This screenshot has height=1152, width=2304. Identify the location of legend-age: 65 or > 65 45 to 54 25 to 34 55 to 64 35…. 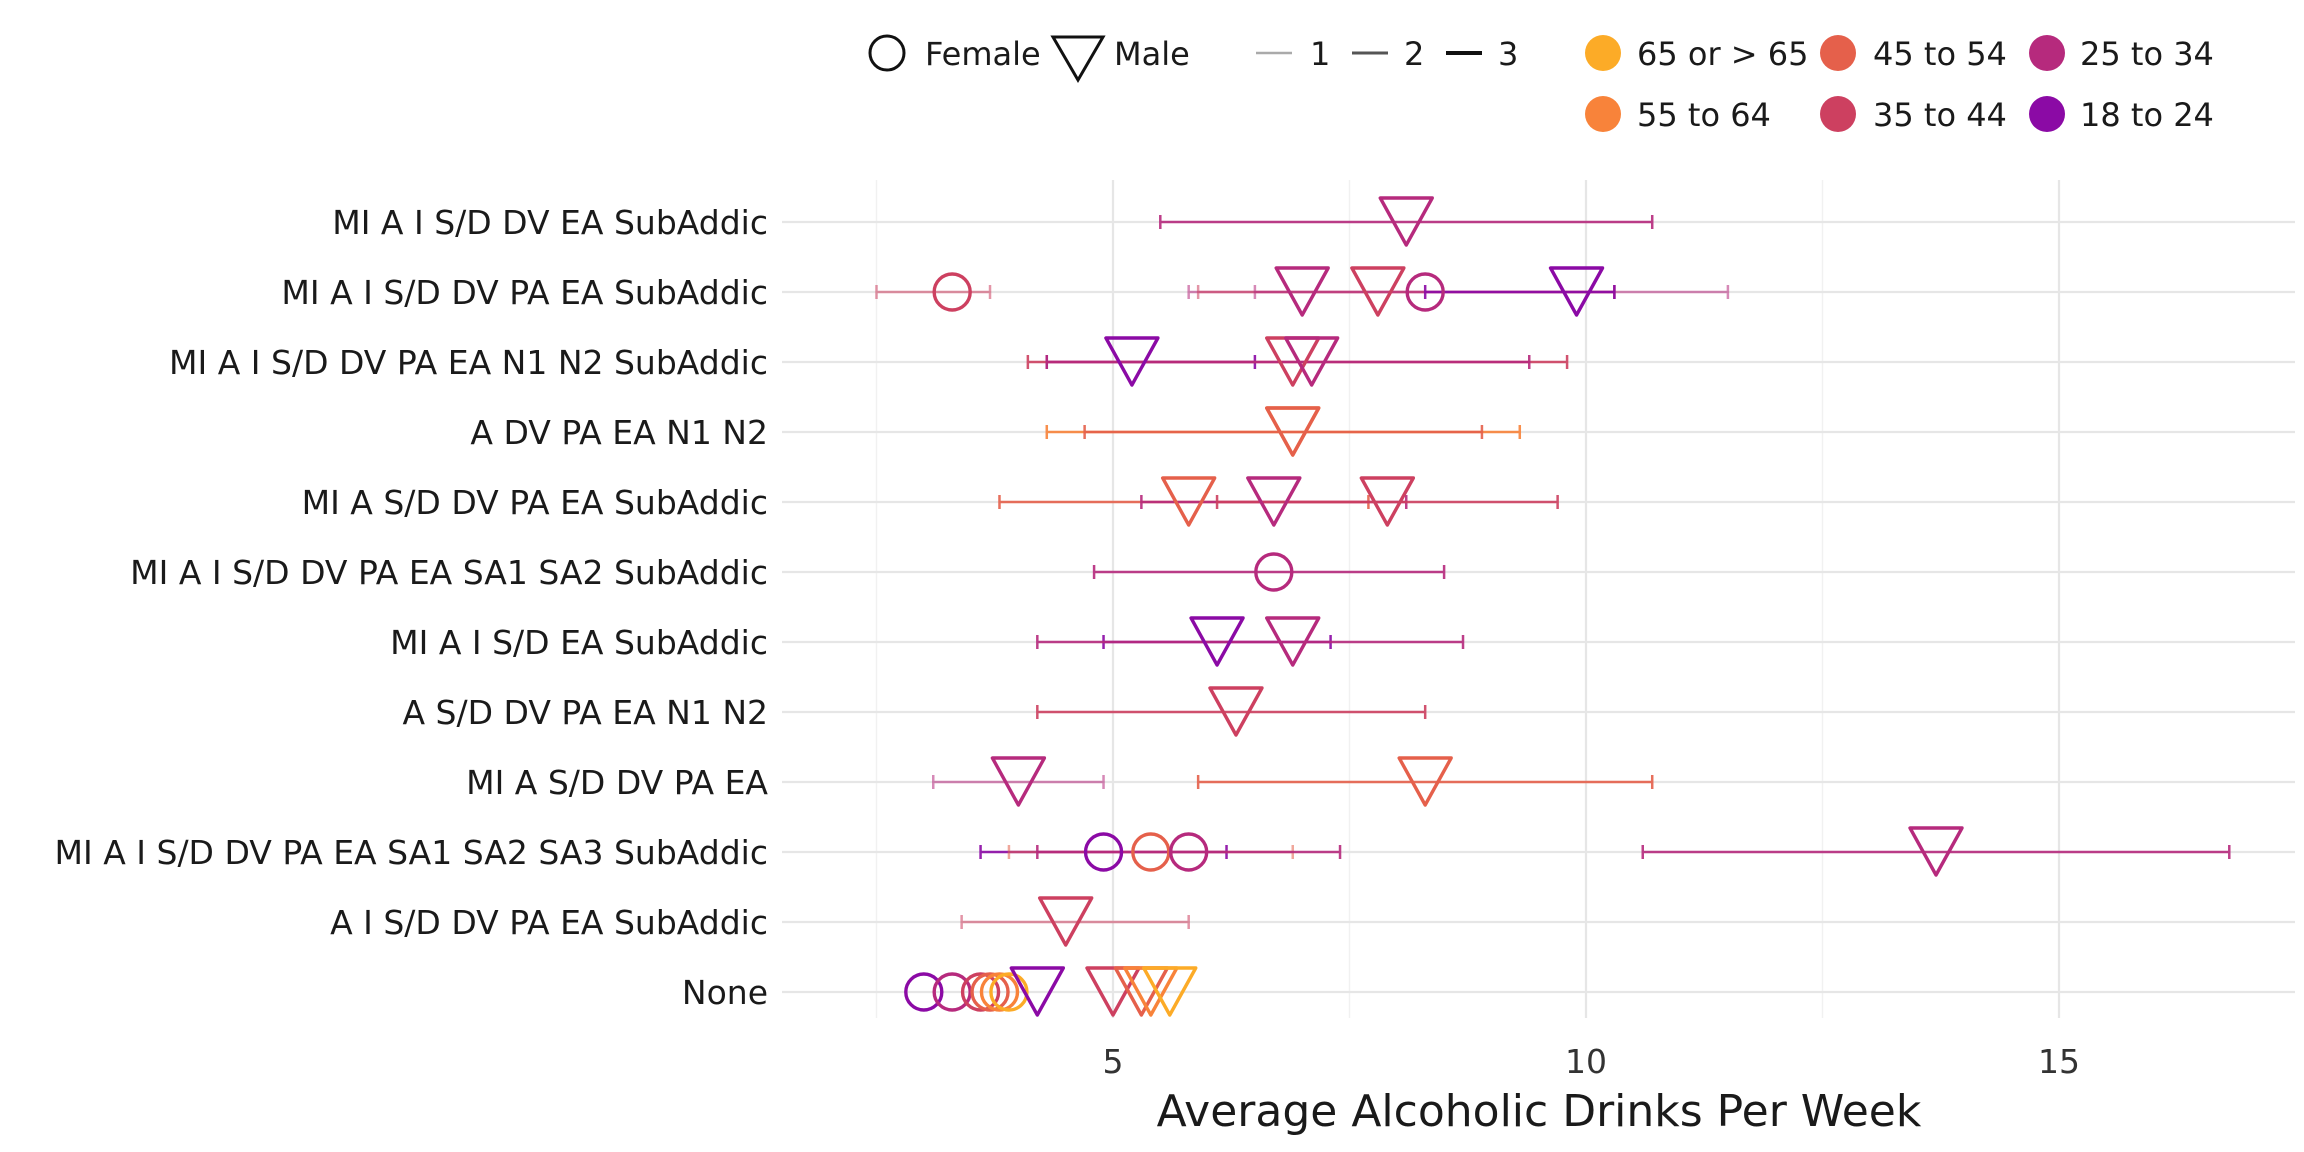
(1899, 84).